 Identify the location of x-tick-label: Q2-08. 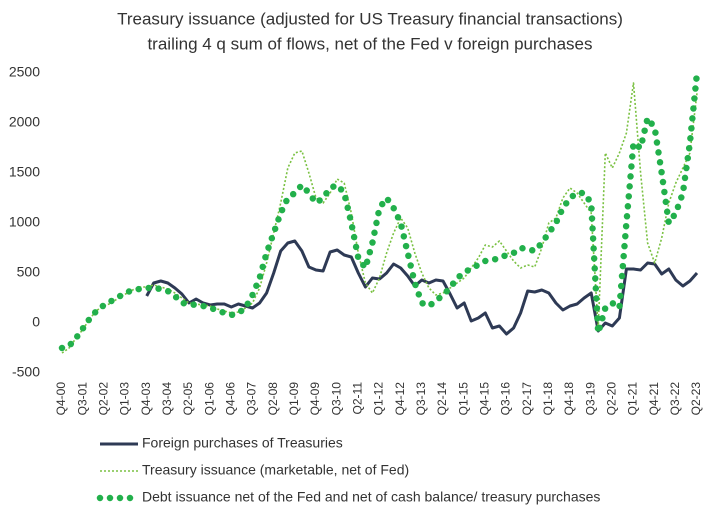
(273, 399).